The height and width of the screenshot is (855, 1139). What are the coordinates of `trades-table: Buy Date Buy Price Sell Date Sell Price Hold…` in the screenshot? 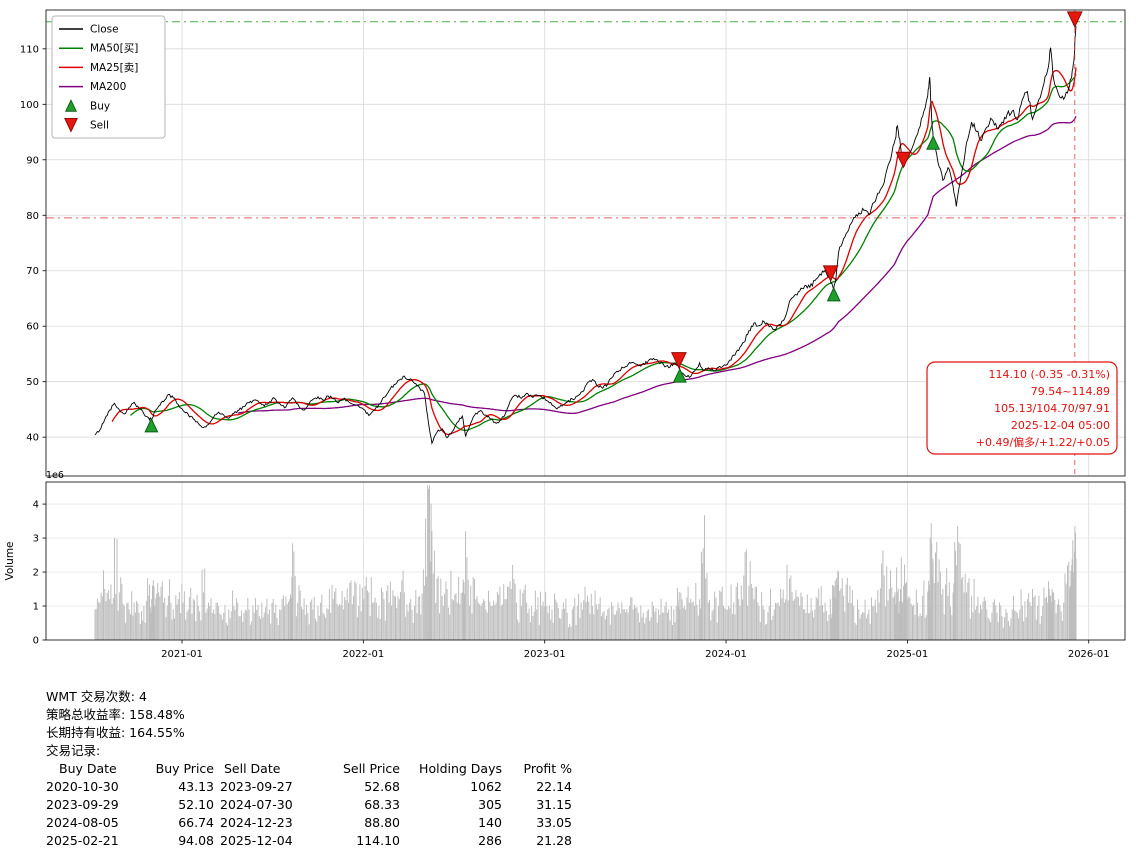 It's located at (309, 805).